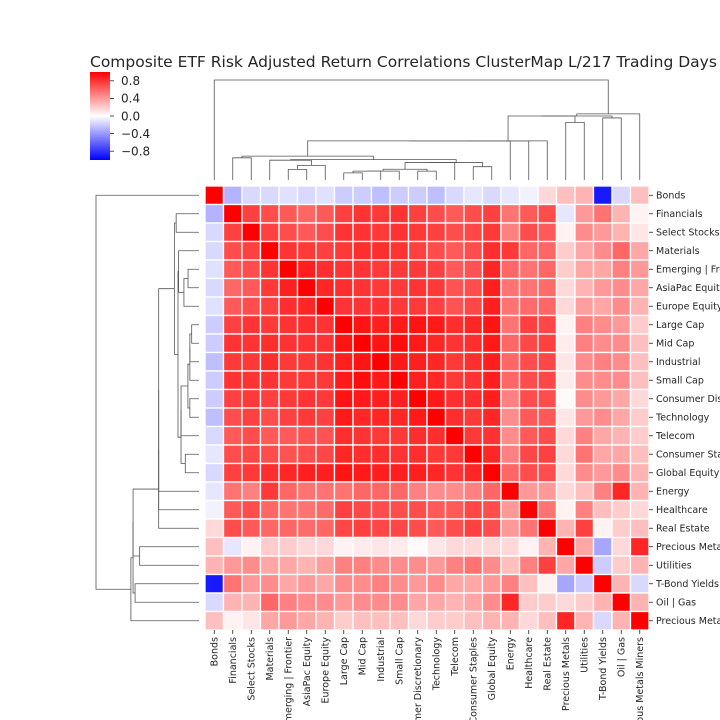 The height and width of the screenshot is (720, 720). What do you see at coordinates (473, 232) in the screenshot?
I see `heatmap-cell-select-stocks--consumer-staples` at bounding box center [473, 232].